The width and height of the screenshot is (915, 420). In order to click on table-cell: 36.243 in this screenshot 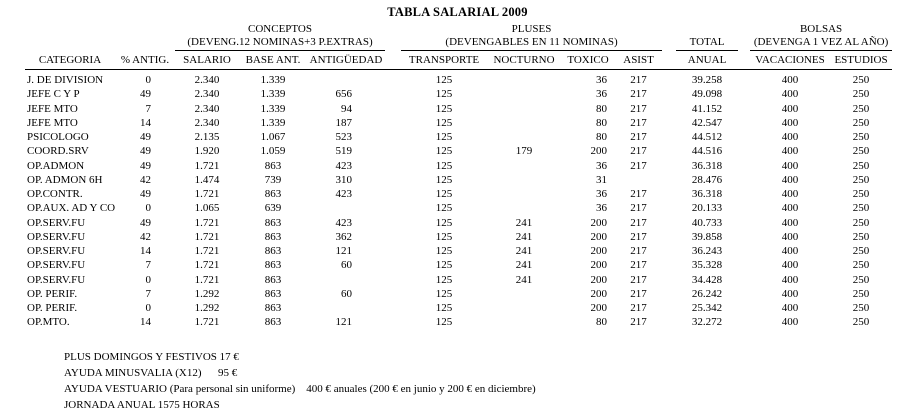, I will do `click(707, 251)`.